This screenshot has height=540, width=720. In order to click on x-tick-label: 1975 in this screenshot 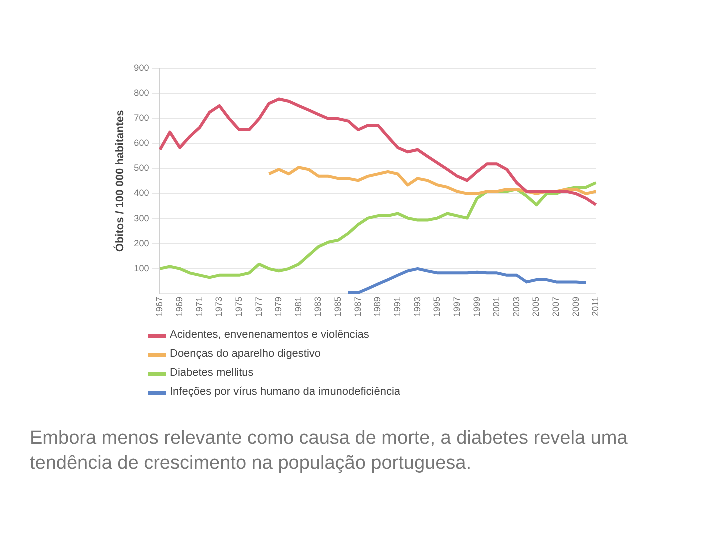, I will do `click(239, 307)`.